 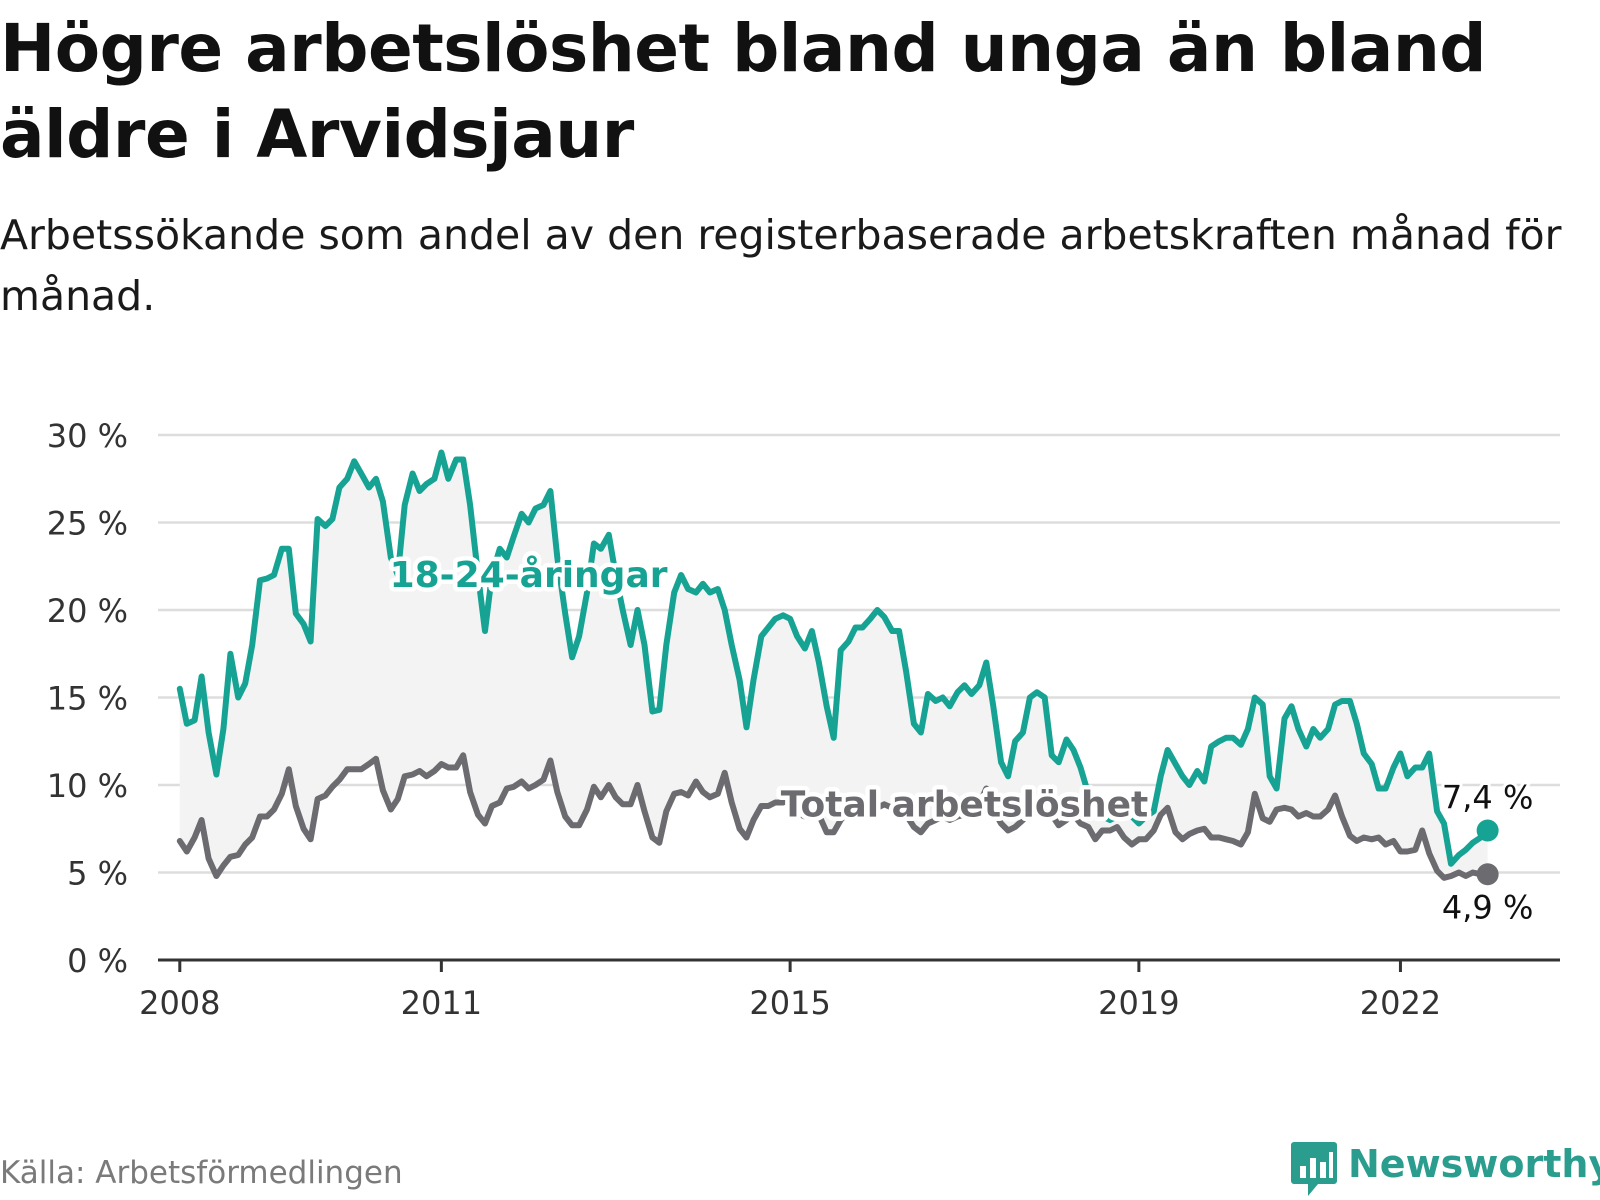 I want to click on y-tick-label: 15 %, so click(x=87, y=699).